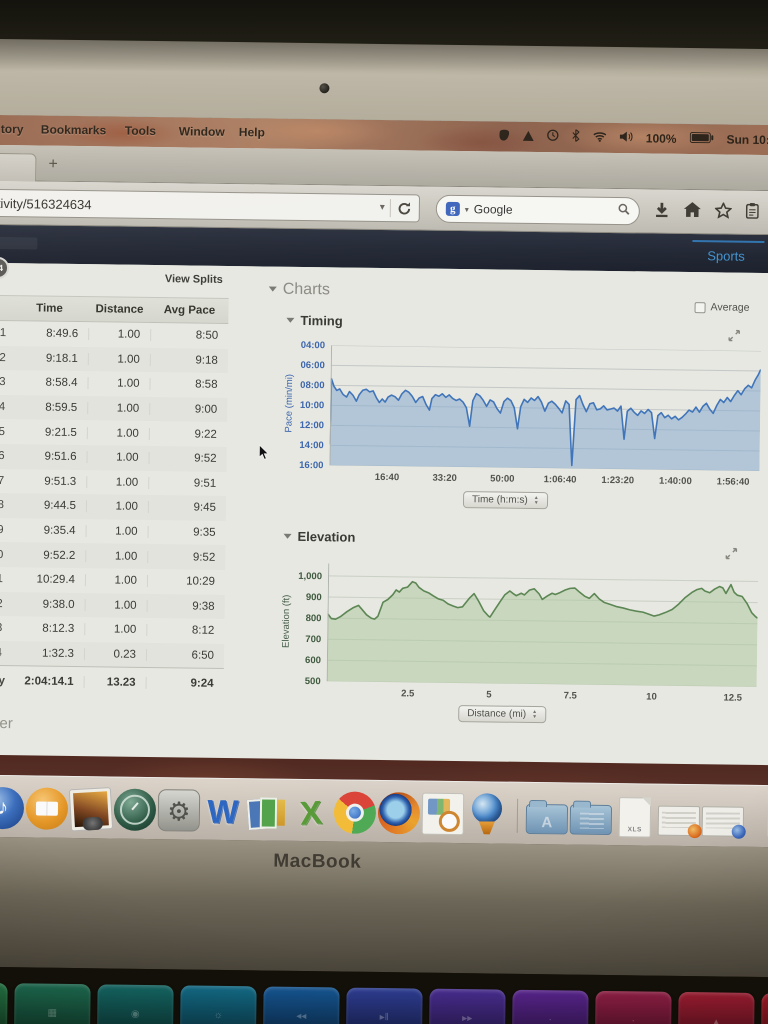 The width and height of the screenshot is (768, 1024). Describe the element at coordinates (319, 537) in the screenshot. I see `elevation-chart-title: Elevation` at that location.